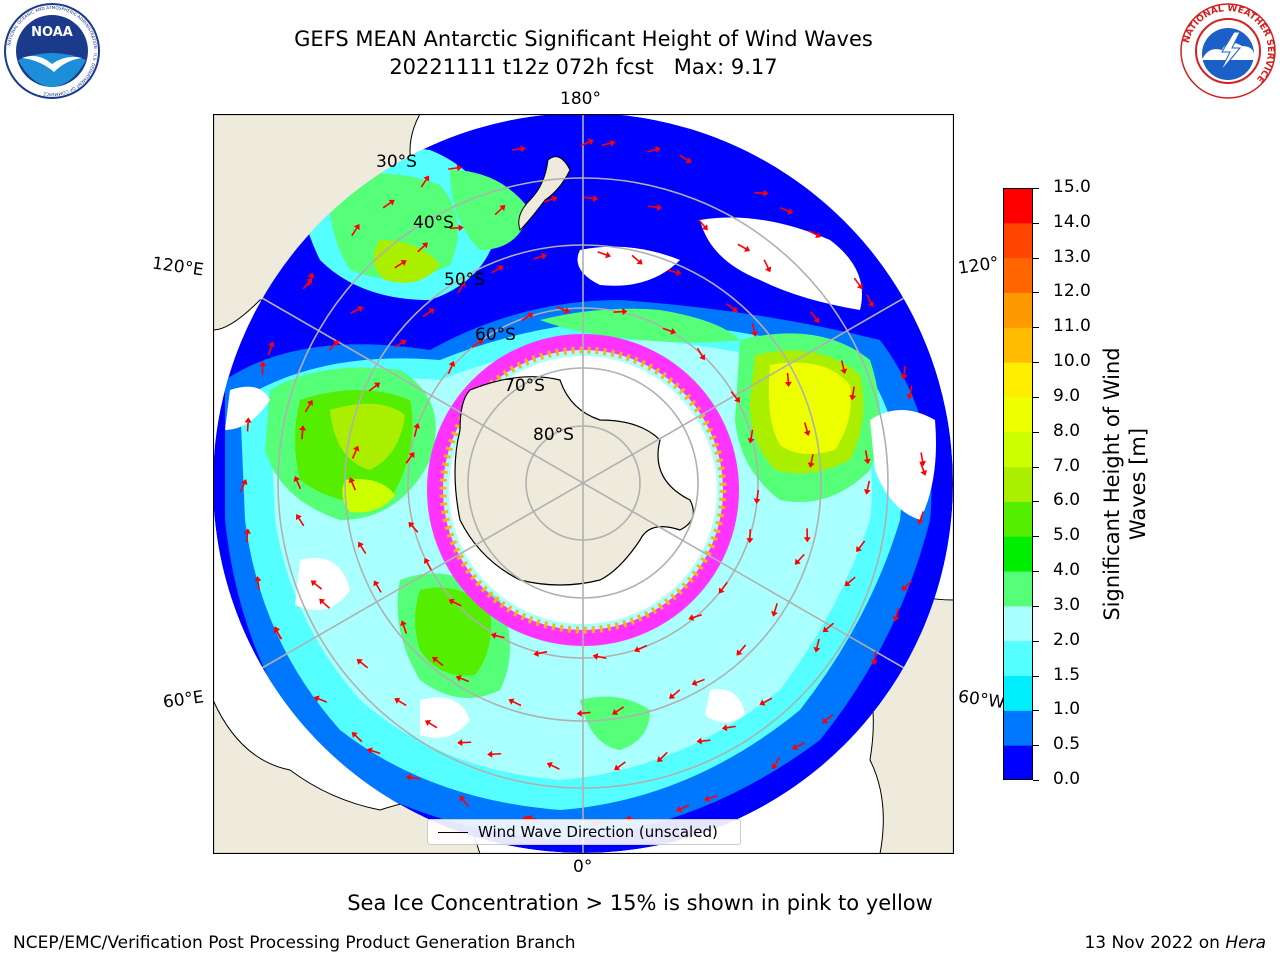 This screenshot has height=960, width=1280. What do you see at coordinates (1067, 639) in the screenshot?
I see `colorbar-tick-label: 2.0` at bounding box center [1067, 639].